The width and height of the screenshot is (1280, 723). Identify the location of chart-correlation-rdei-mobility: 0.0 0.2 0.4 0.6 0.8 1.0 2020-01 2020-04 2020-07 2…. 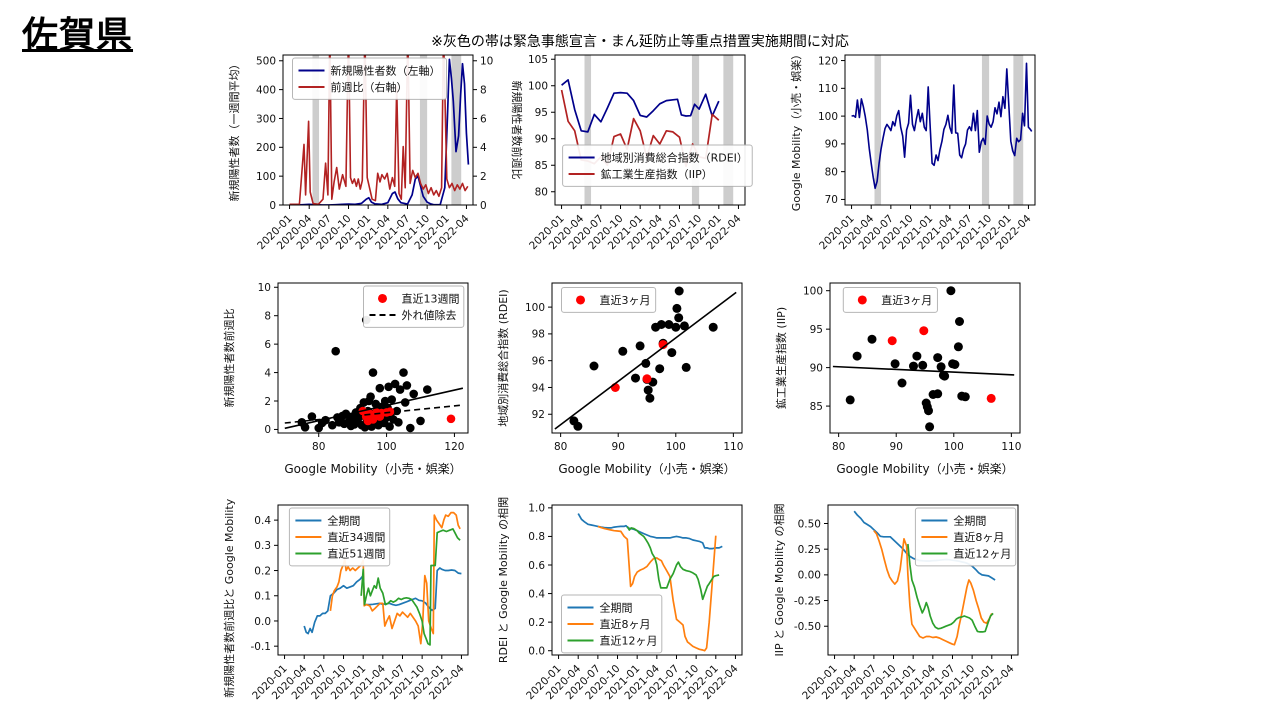
(623, 609).